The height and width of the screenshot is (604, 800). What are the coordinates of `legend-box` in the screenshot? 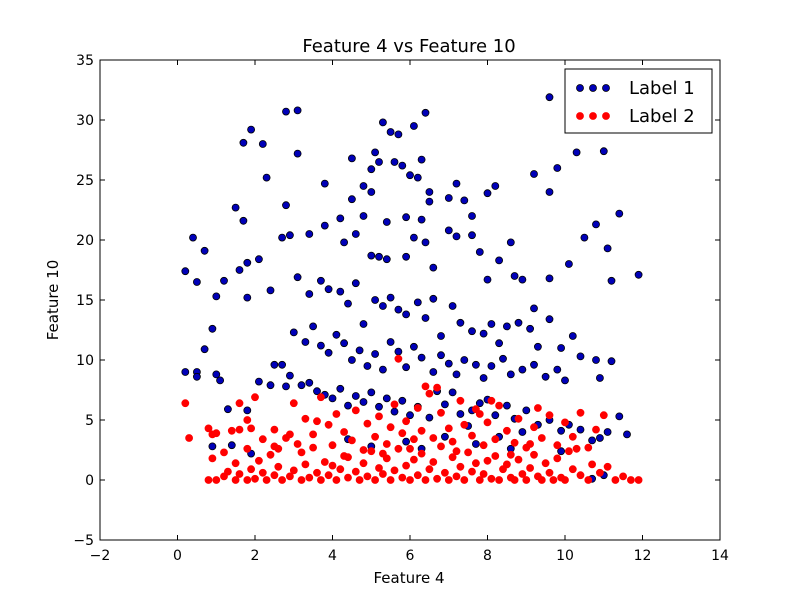 It's located at (638, 101).